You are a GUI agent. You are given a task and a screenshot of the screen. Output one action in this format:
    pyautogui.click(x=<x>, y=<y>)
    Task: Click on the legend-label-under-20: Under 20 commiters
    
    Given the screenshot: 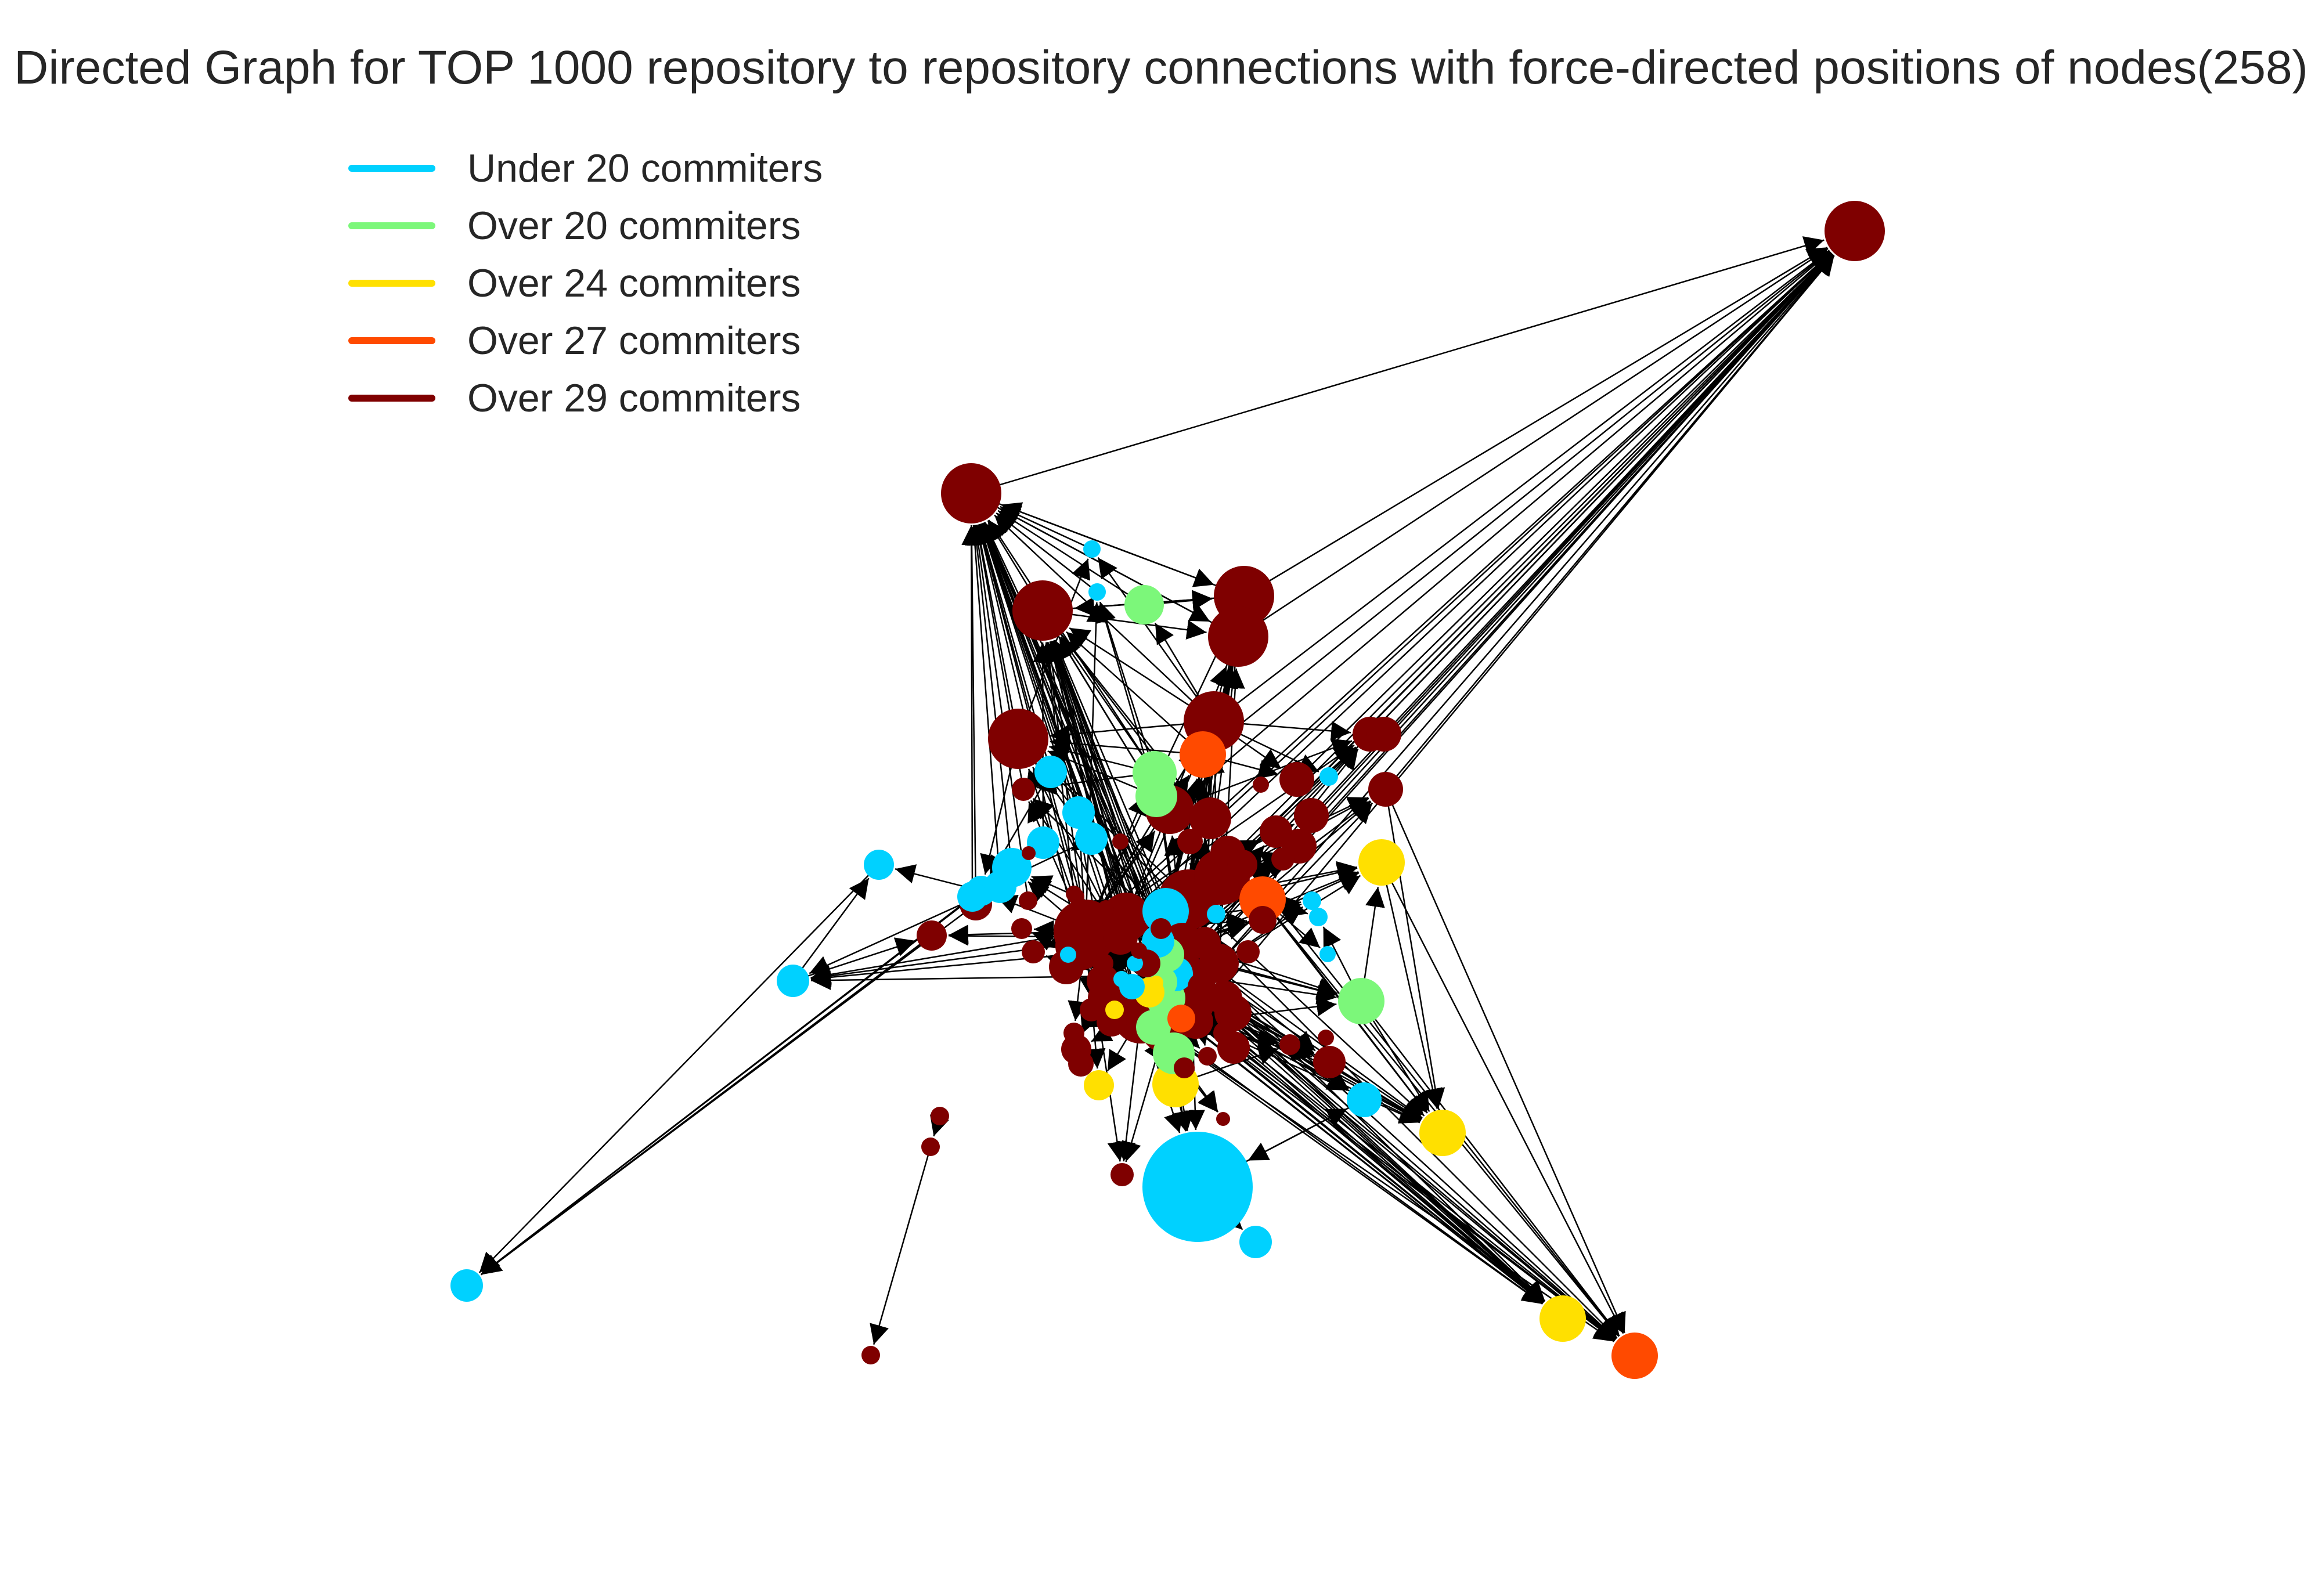 What is the action you would take?
    pyautogui.click(x=645, y=168)
    